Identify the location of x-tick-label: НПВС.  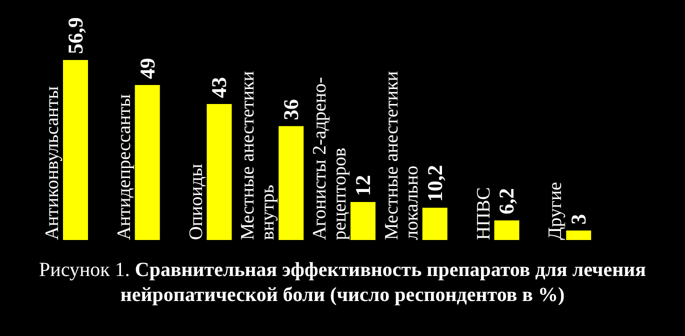
(483, 213).